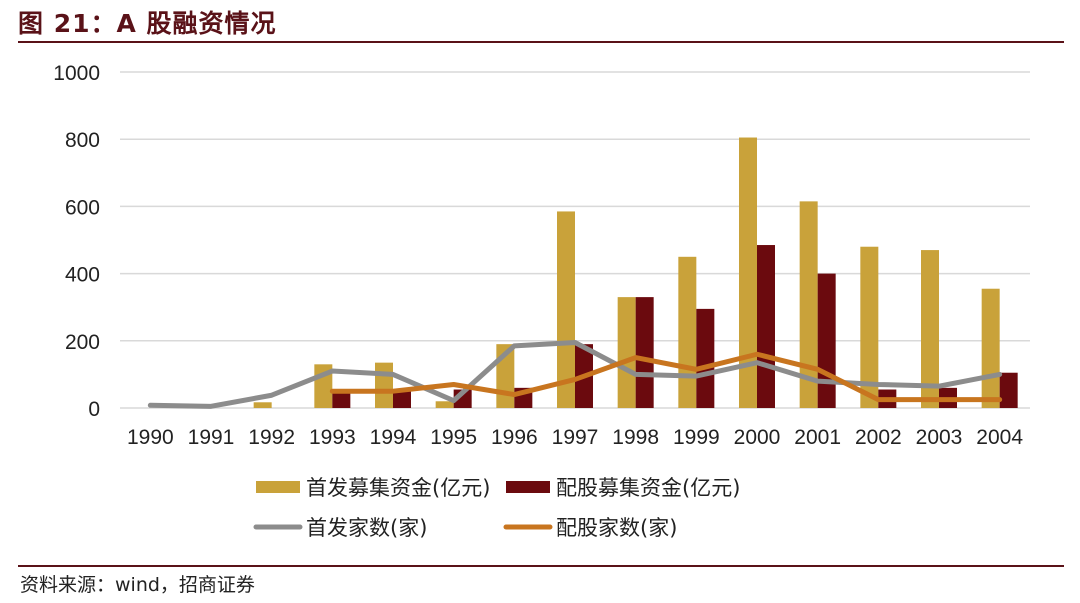 The height and width of the screenshot is (603, 1080). What do you see at coordinates (150, 437) in the screenshot?
I see `x-tick-label: 1990` at bounding box center [150, 437].